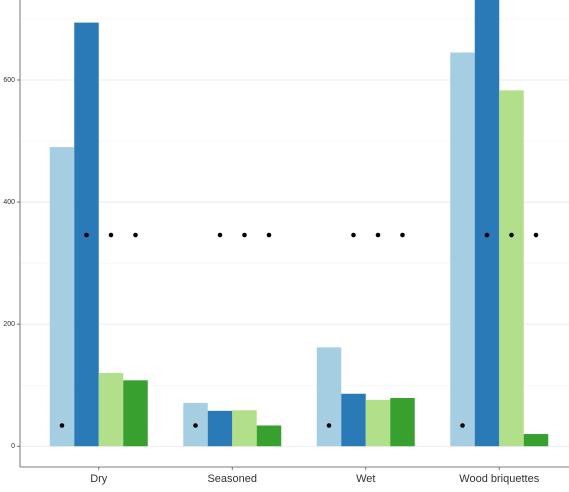 This screenshot has height=492, width=569. What do you see at coordinates (232, 479) in the screenshot?
I see `x-tick-label: Seasoned` at bounding box center [232, 479].